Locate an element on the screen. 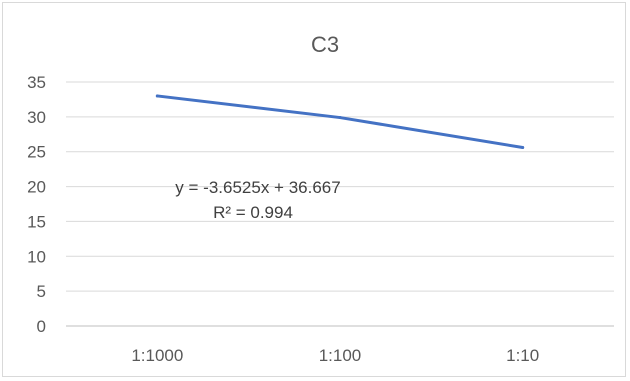 This screenshot has height=381, width=630. x-tick-label: 1:1000 is located at coordinates (157, 355).